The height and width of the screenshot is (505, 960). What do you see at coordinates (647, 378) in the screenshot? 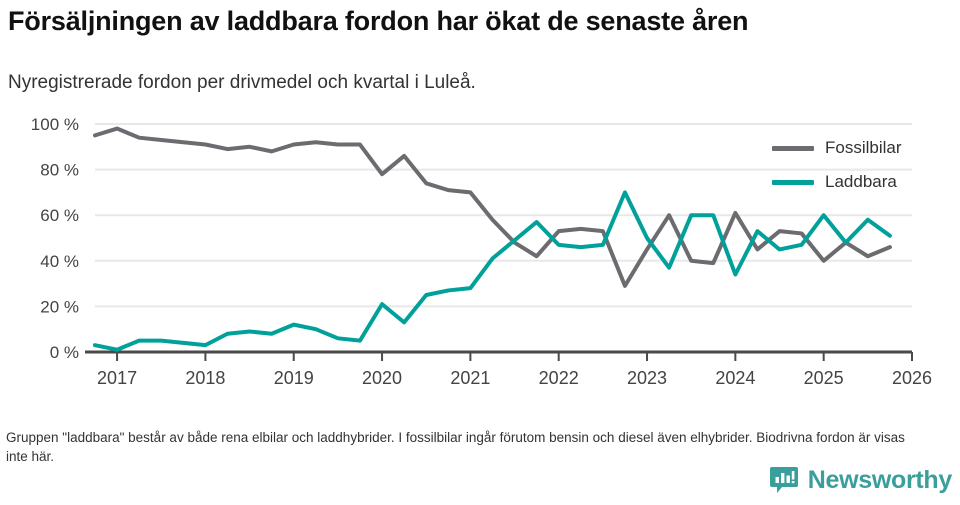
I see `x-axis-label-2023: 2023` at bounding box center [647, 378].